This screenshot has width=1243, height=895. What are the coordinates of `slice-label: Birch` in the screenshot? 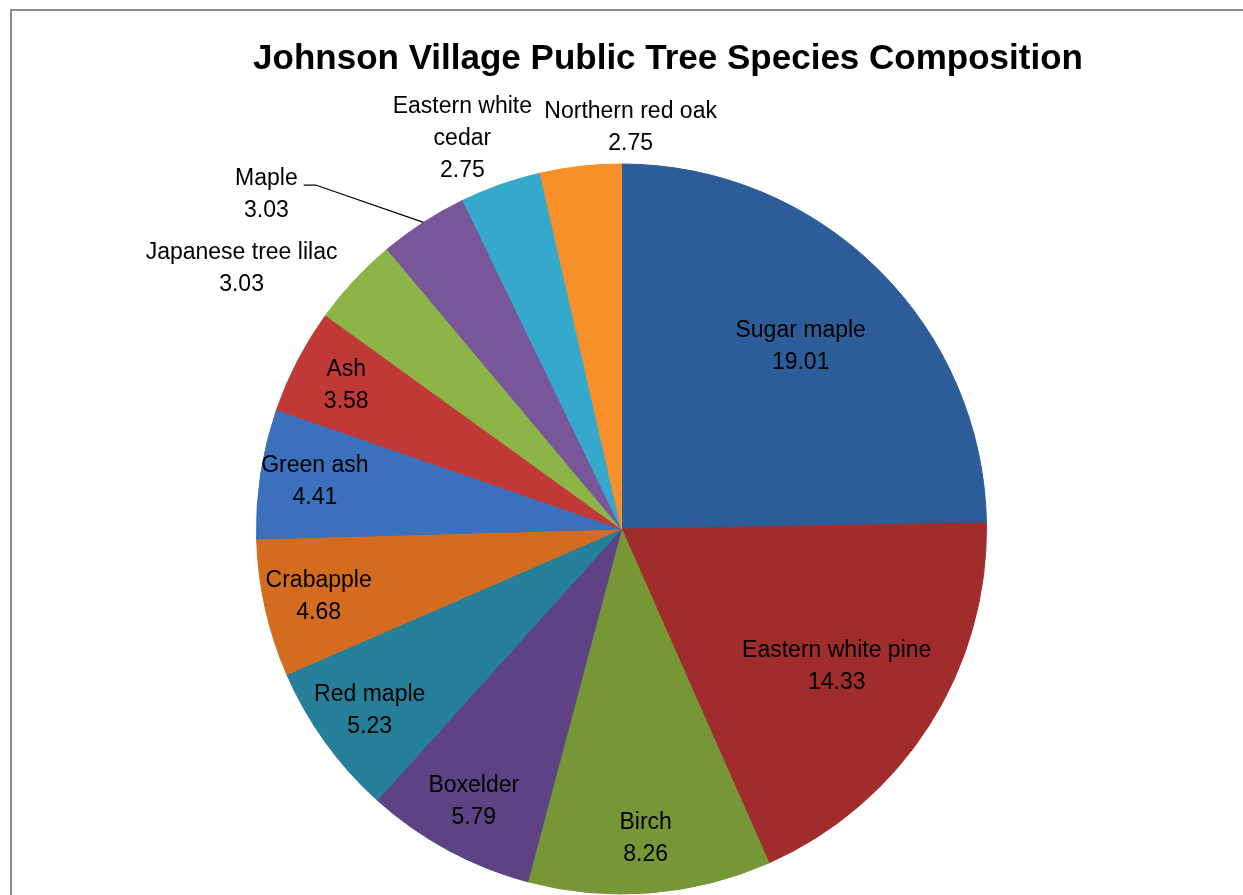 It's located at (645, 820).